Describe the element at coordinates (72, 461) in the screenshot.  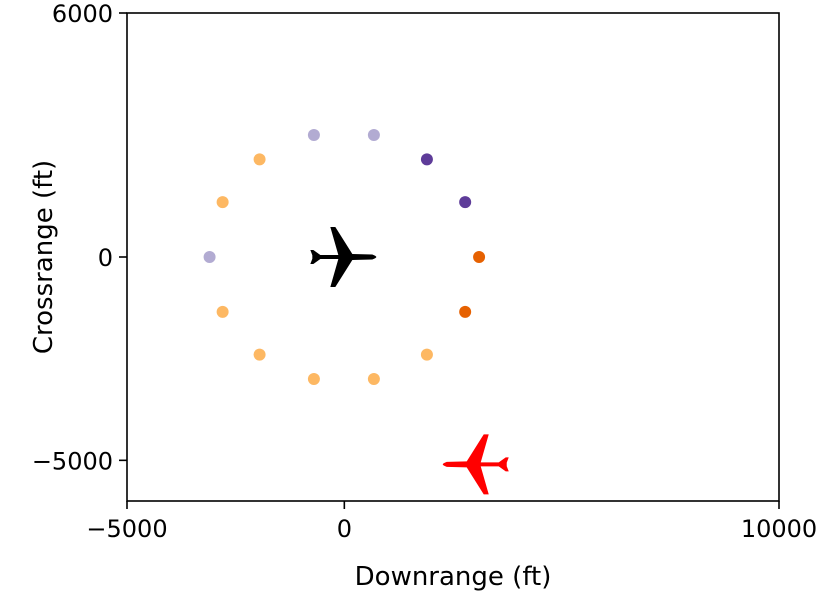
I see `y-tick-label: −5000` at that location.